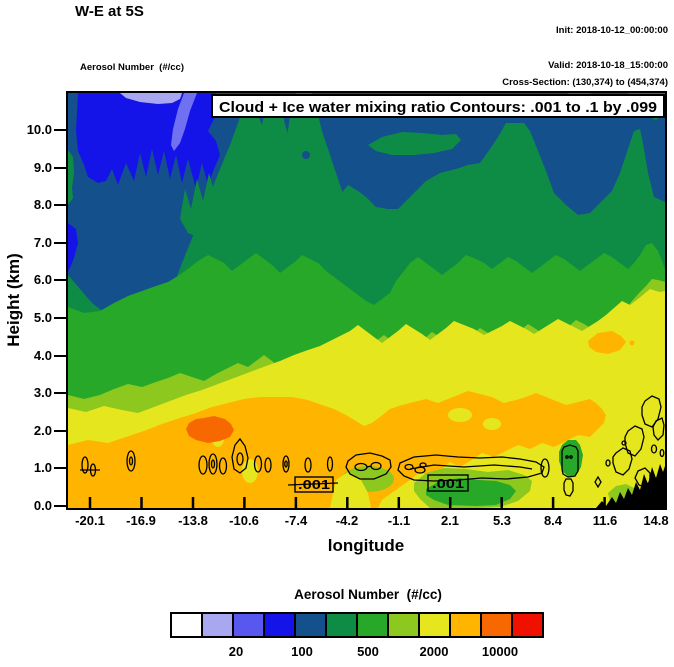 This screenshot has height=667, width=674. Describe the element at coordinates (630, 486) in the screenshot. I see `terrain-silhouette` at that location.